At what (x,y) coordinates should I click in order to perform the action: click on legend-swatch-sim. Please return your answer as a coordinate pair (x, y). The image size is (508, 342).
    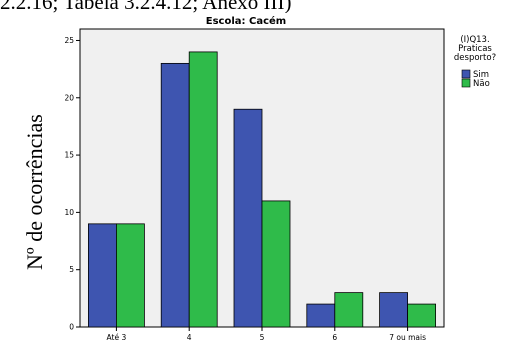
    Looking at the image, I should click on (466, 74).